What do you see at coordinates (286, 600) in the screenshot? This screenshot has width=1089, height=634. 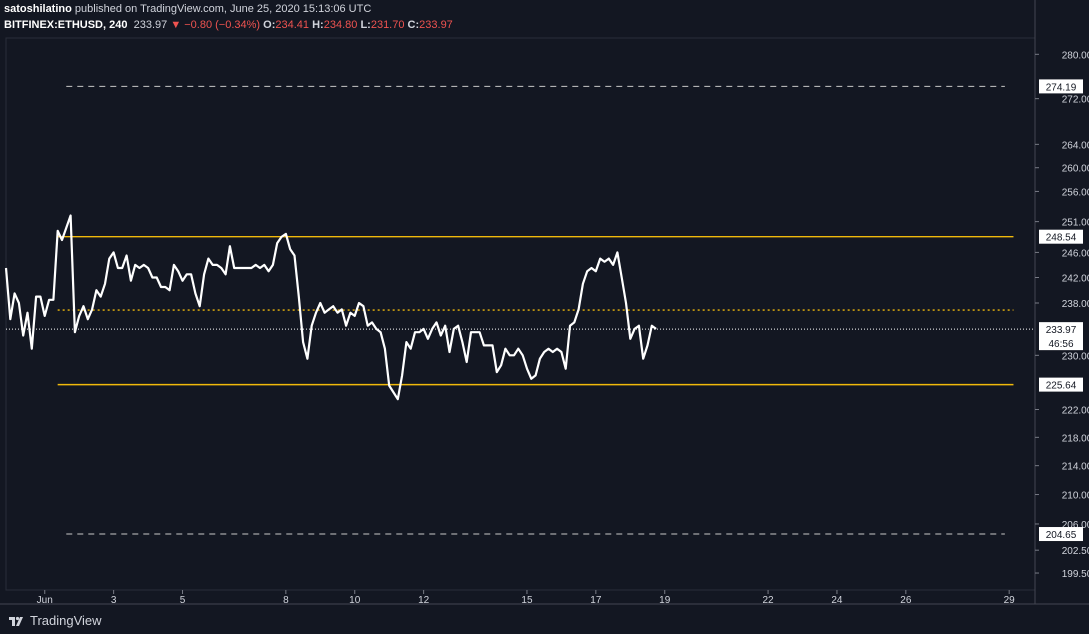 I see `x-tick-label: 8` at bounding box center [286, 600].